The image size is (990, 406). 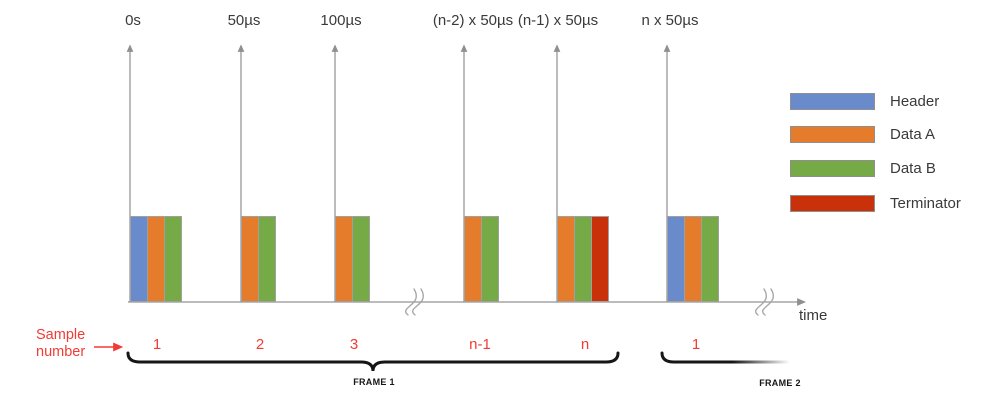 What do you see at coordinates (725, 357) in the screenshot?
I see `frame2-brace` at bounding box center [725, 357].